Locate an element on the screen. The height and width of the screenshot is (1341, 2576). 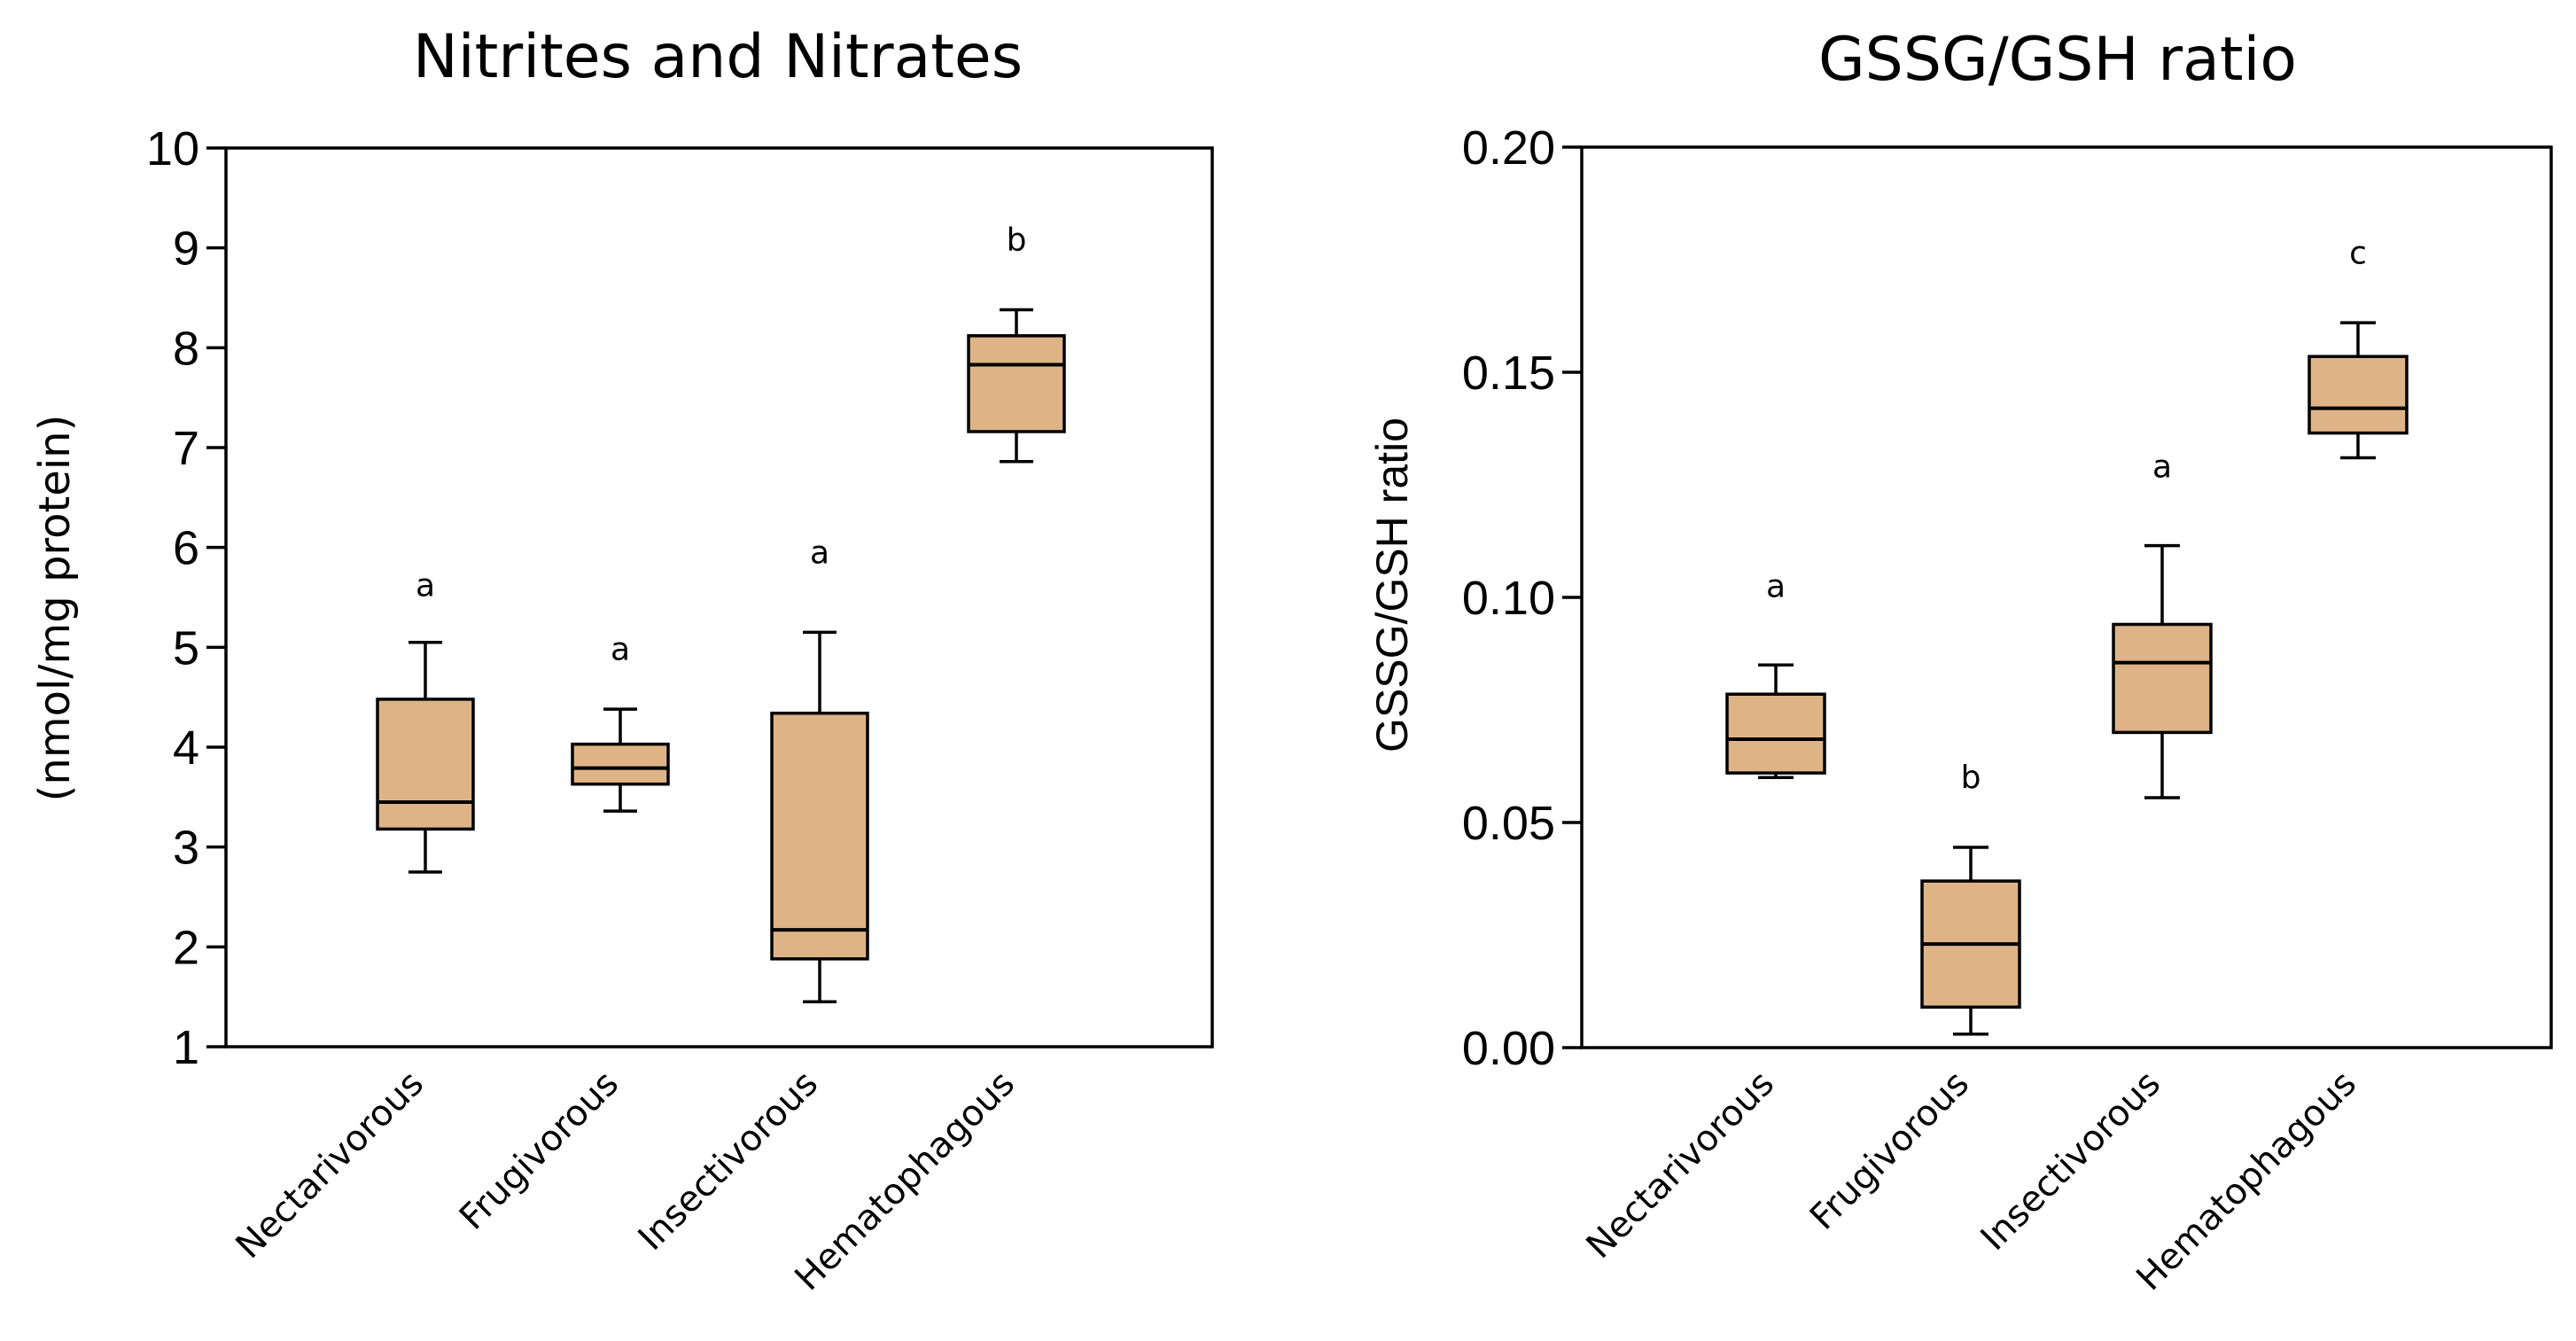
y-tick-label: 8 is located at coordinates (186, 349).